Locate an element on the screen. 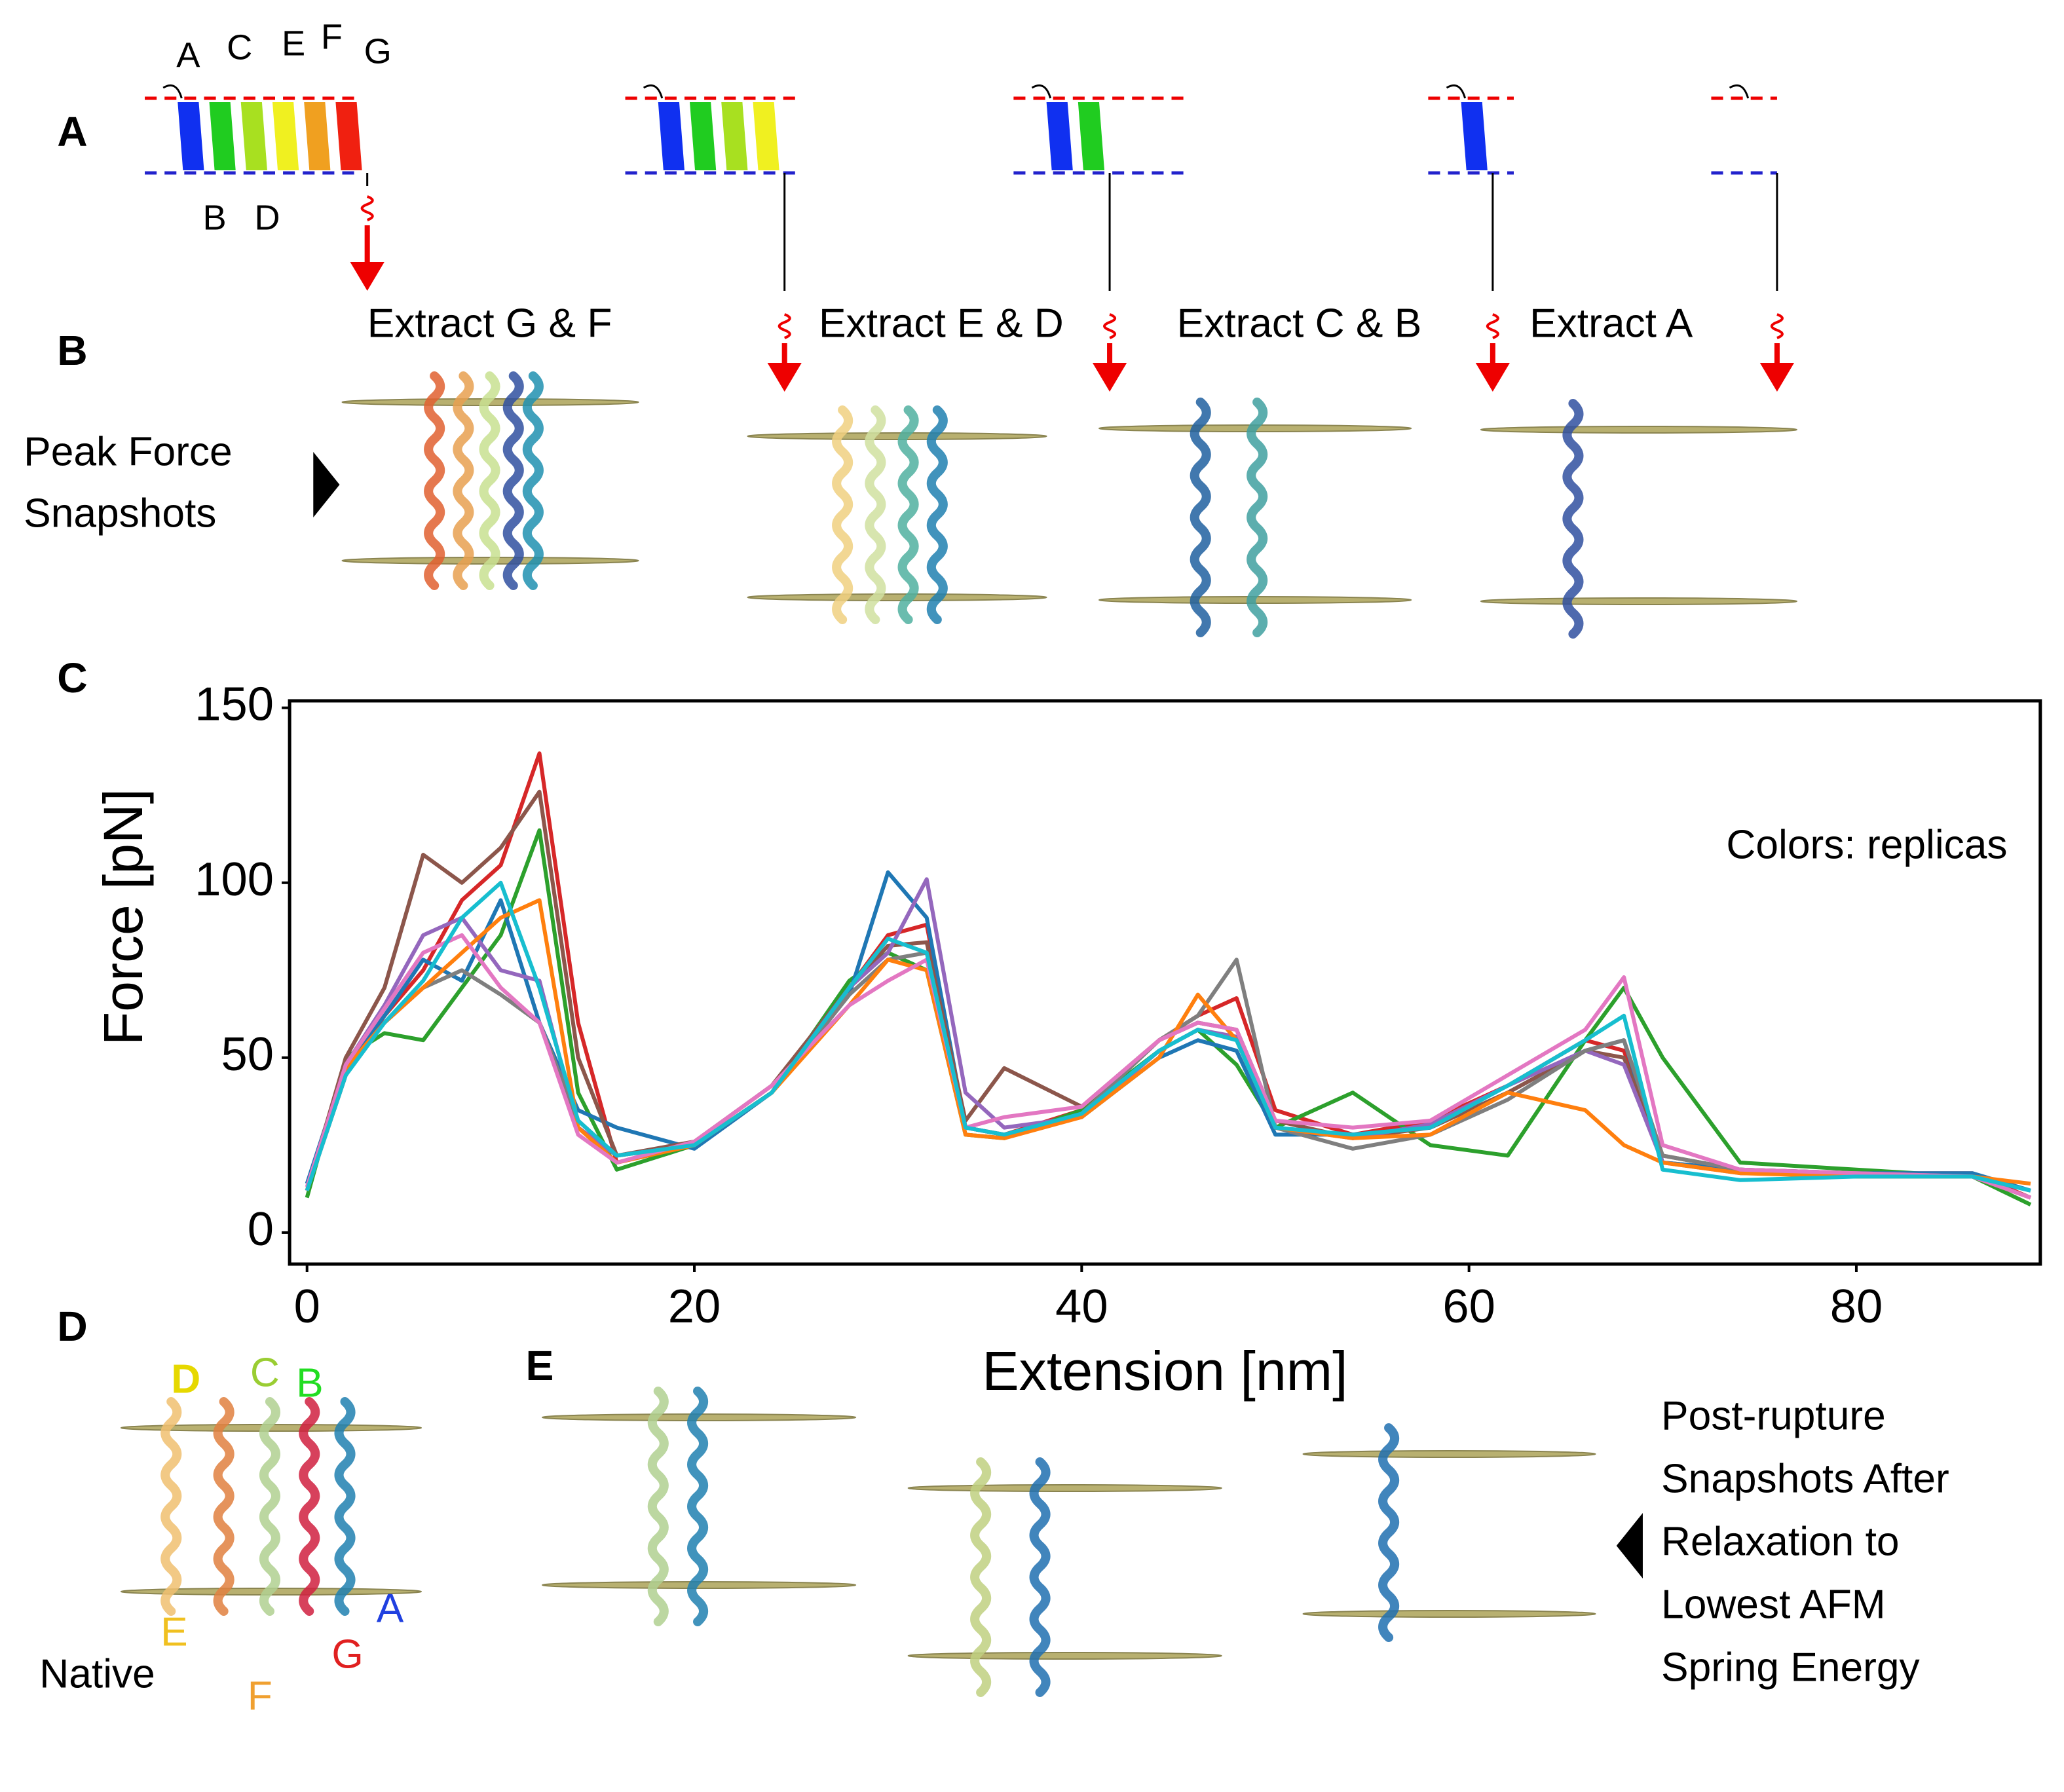  panel-label: C is located at coordinates (72, 677).